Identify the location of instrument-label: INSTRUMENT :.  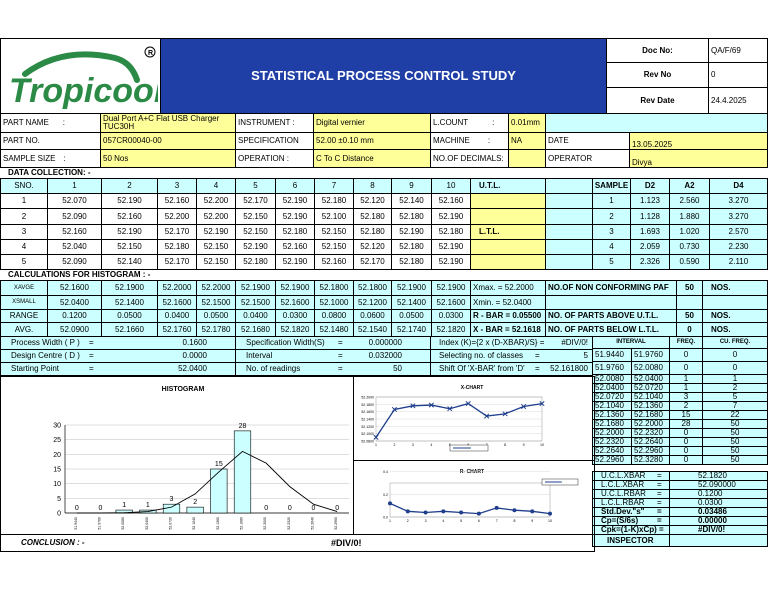
(274, 123).